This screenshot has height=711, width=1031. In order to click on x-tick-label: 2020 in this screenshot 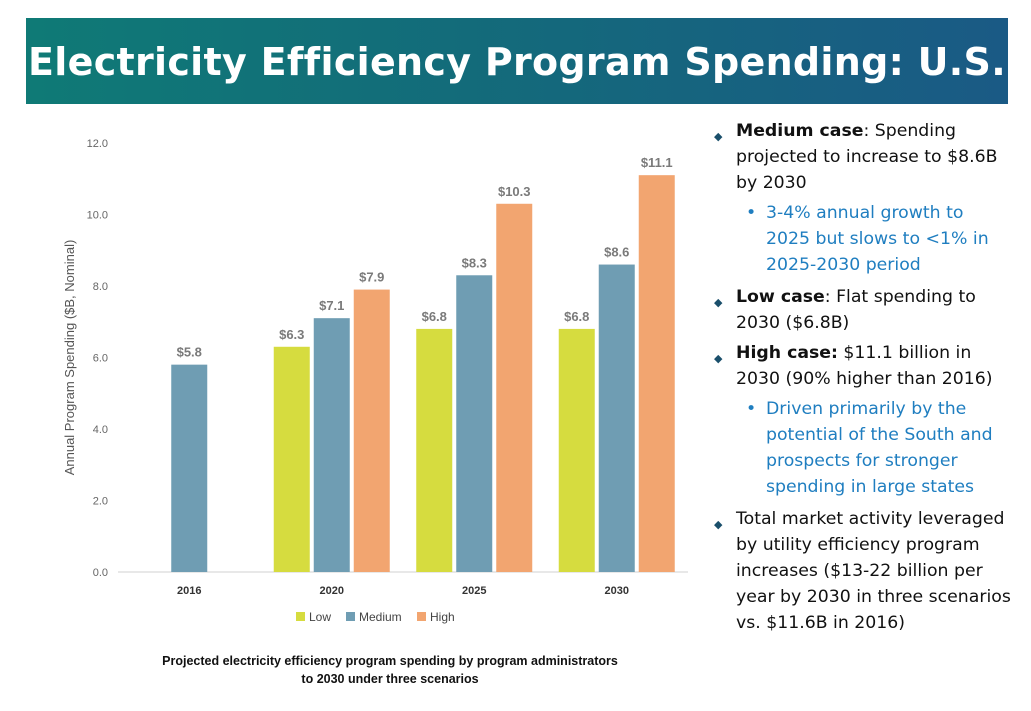, I will do `click(332, 591)`.